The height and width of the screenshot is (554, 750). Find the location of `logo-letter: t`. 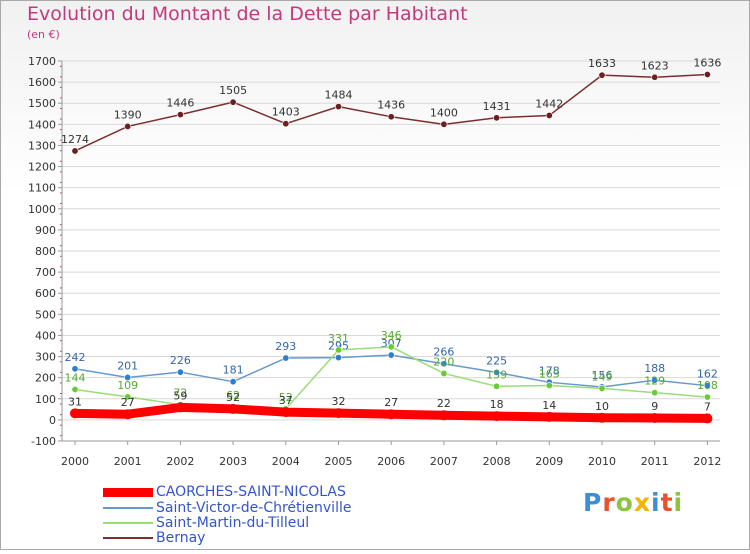

logo-letter: t is located at coordinates (667, 502).